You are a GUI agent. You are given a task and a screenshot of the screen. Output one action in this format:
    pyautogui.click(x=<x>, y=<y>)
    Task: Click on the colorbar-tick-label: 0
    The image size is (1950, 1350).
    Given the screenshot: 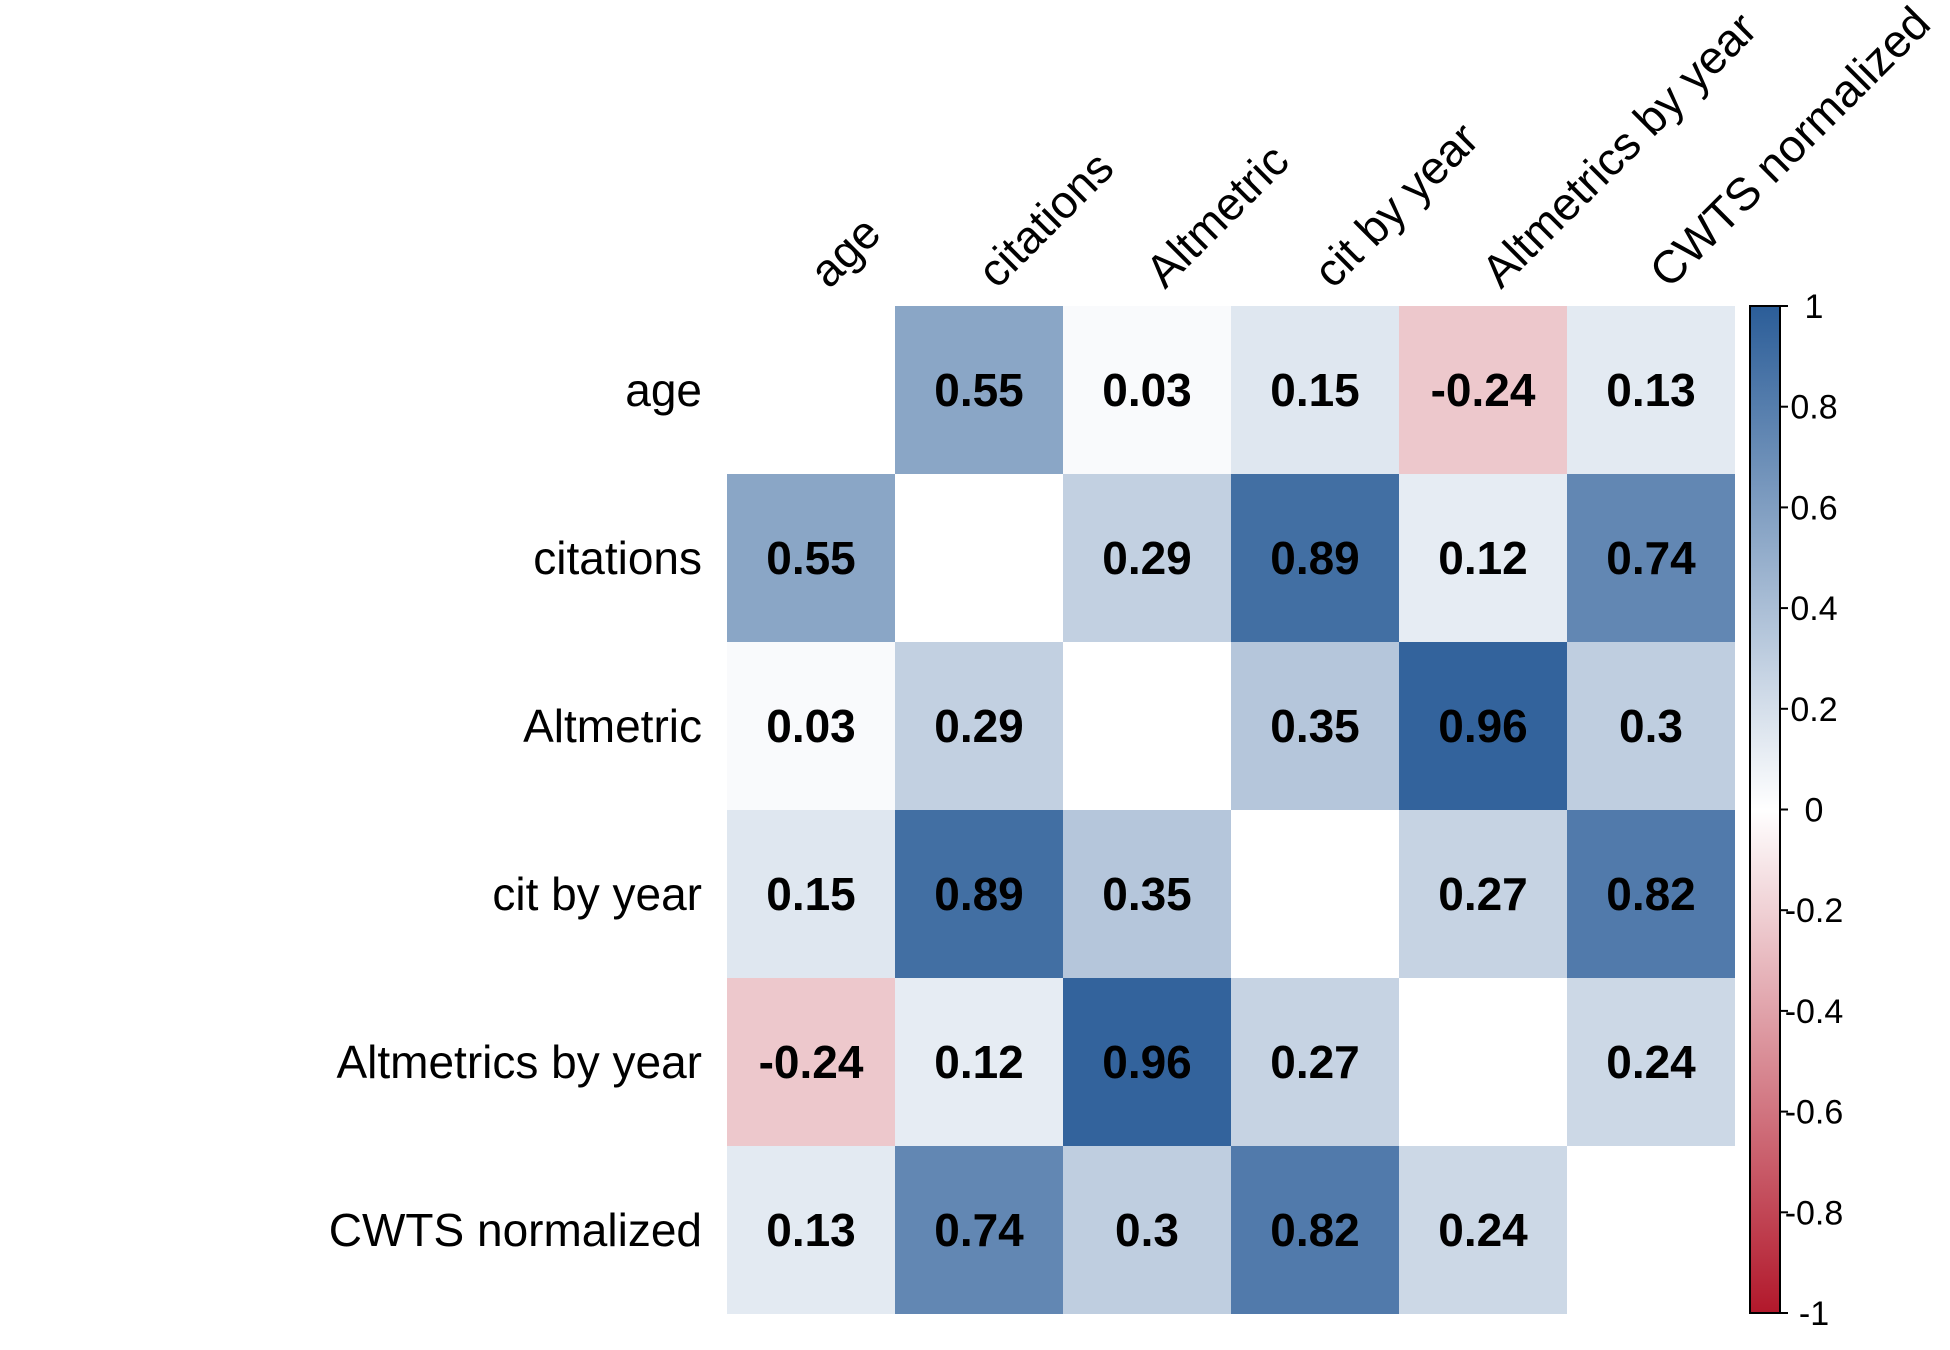 What is the action you would take?
    pyautogui.click(x=1814, y=811)
    